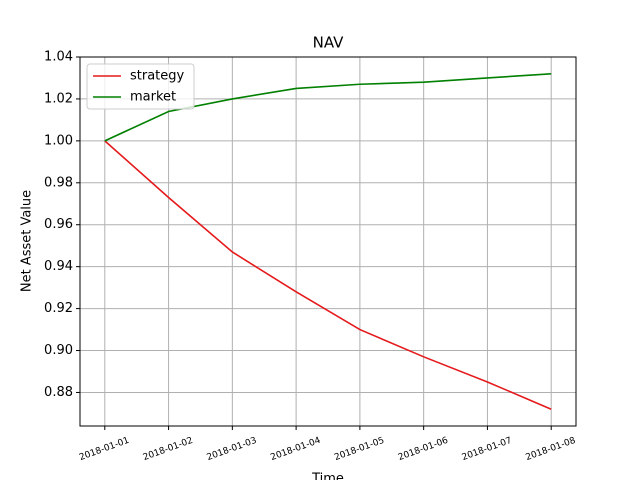 This screenshot has height=480, width=640. What do you see at coordinates (58, 57) in the screenshot?
I see `y-tick-label: 1.04` at bounding box center [58, 57].